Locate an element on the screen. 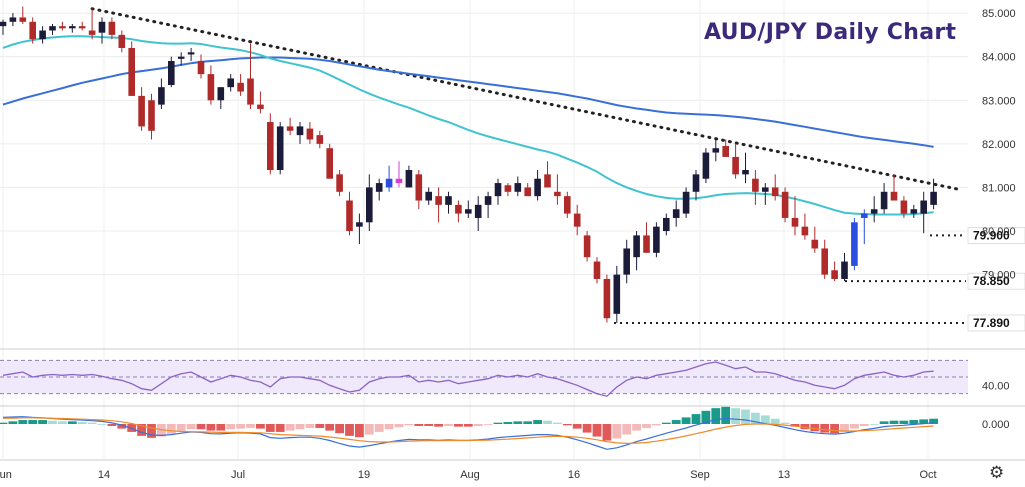  rsi-panel: 40.00 is located at coordinates (512, 372).